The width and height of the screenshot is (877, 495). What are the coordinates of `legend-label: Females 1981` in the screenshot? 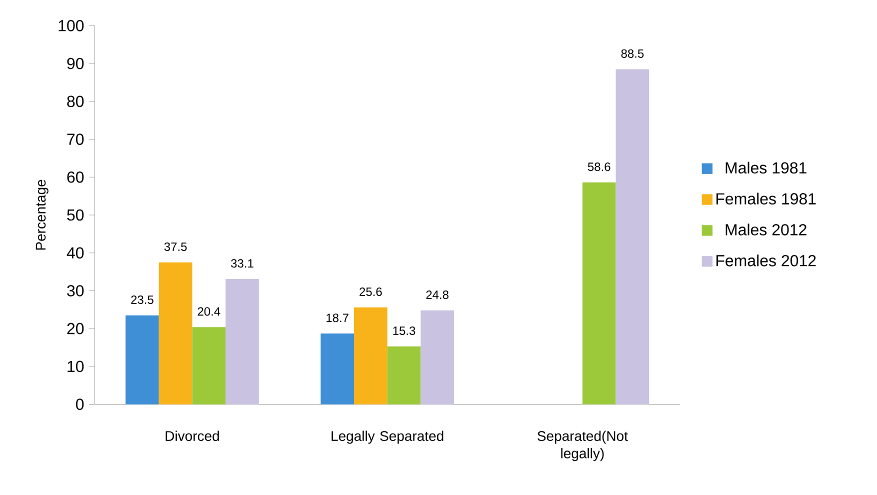 It's located at (766, 198).